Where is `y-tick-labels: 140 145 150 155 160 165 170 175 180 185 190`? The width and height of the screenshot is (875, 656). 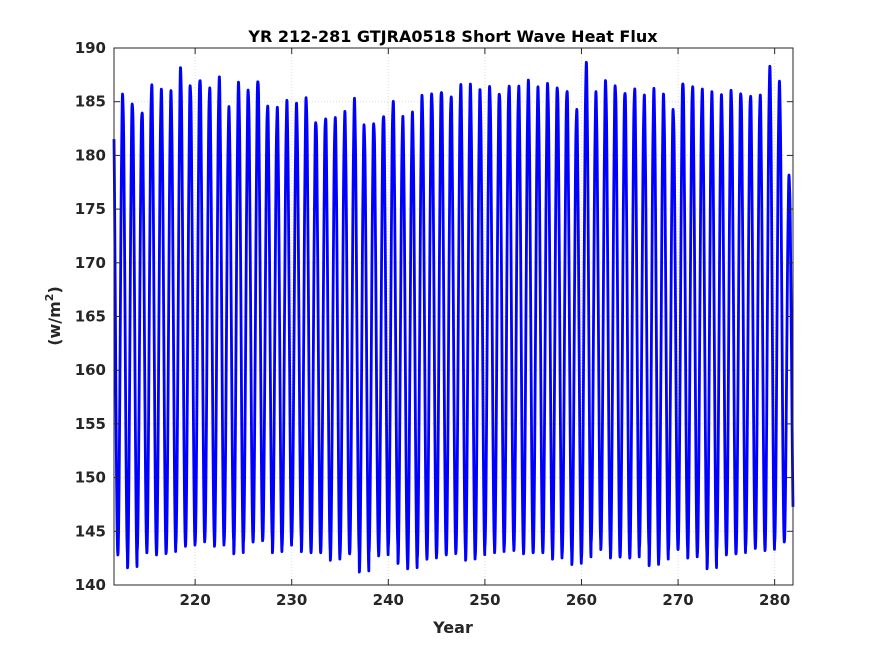
y-tick-labels: 140 145 150 155 160 165 170 175 180 185 190 is located at coordinates (90, 316).